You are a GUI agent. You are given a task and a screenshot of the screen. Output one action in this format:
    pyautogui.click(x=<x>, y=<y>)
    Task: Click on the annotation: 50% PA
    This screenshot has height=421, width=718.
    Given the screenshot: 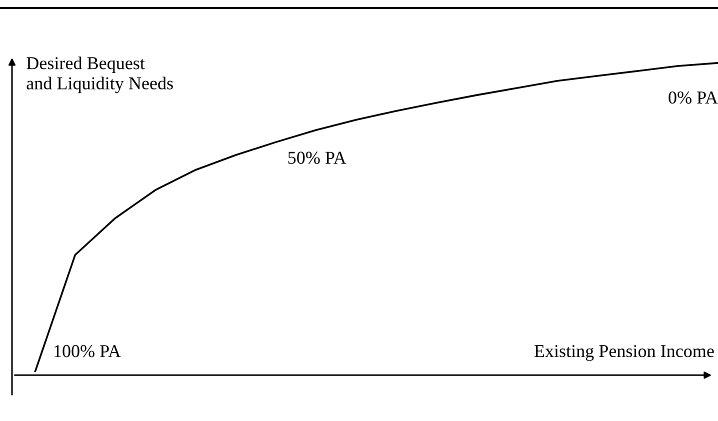 What is the action you would take?
    pyautogui.click(x=317, y=158)
    